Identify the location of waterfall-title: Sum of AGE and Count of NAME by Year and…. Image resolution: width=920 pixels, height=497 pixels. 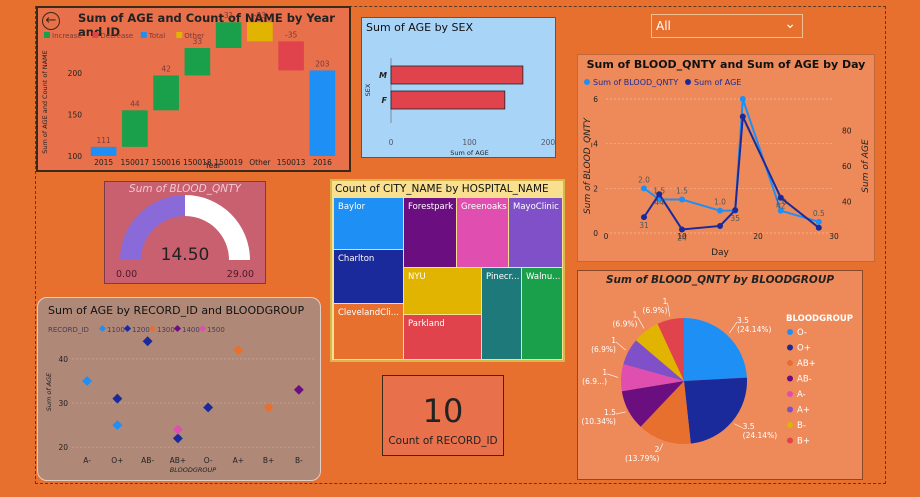
(206, 25).